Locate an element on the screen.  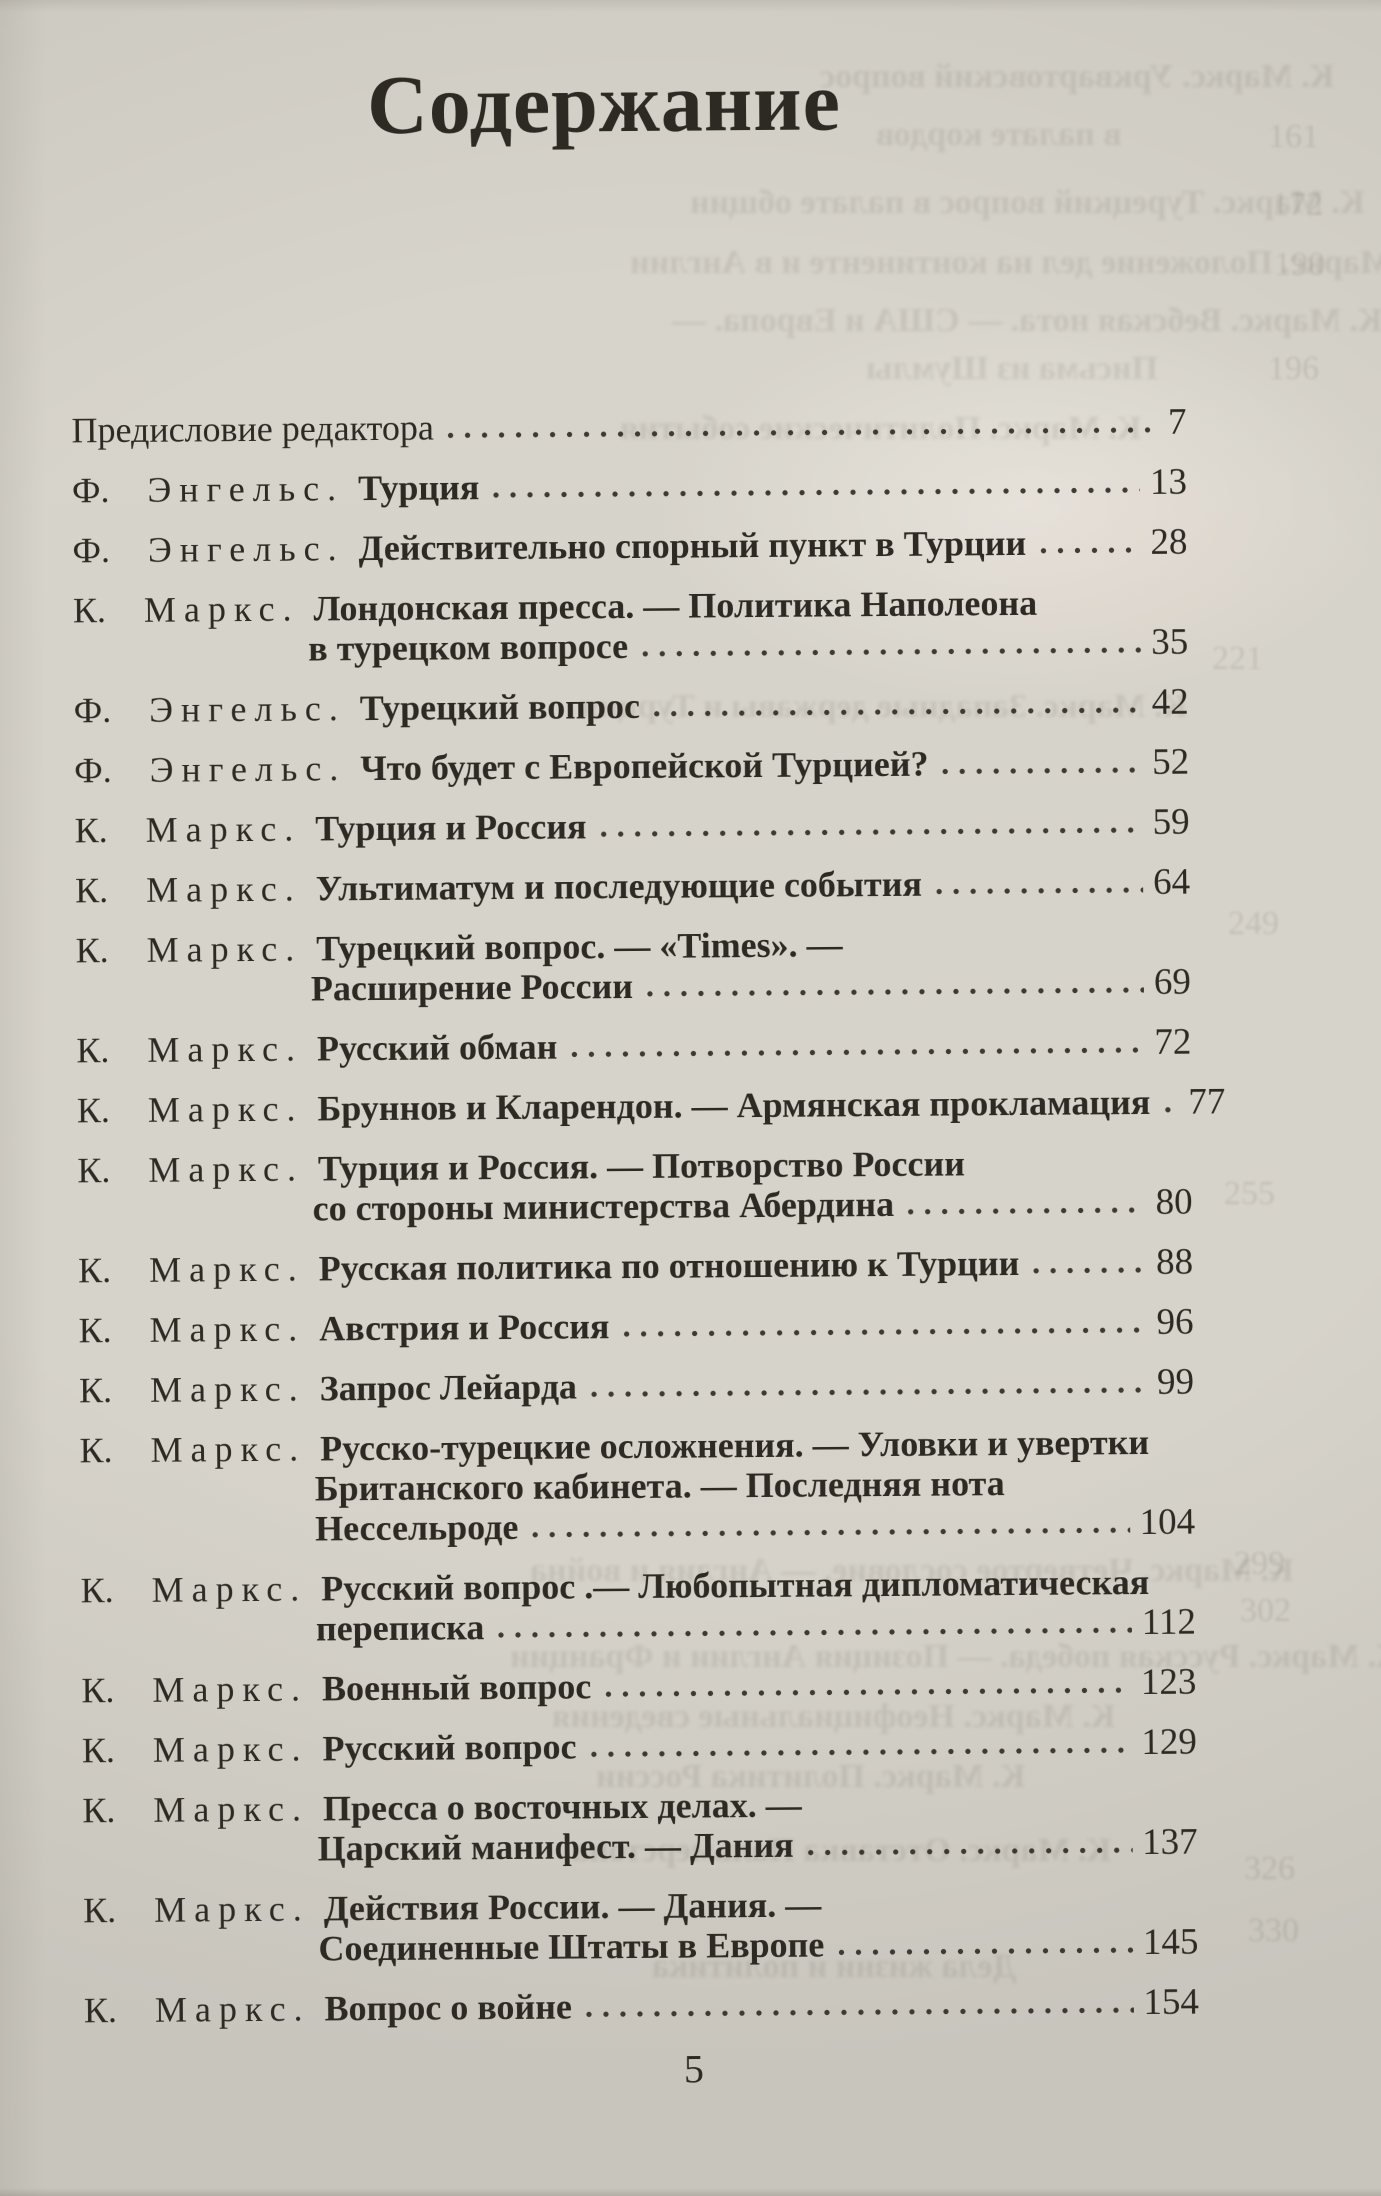
entry-title: Предисловие редактора is located at coordinates (252, 429).